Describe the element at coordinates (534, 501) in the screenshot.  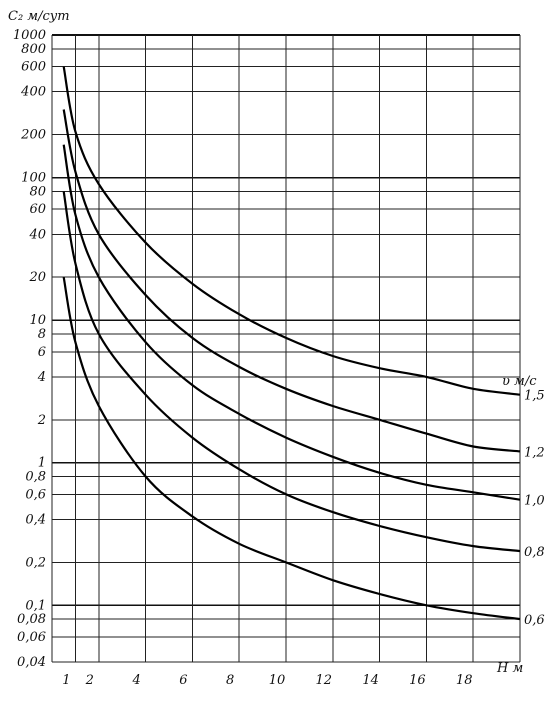
I see `series-label: 1,0` at that location.